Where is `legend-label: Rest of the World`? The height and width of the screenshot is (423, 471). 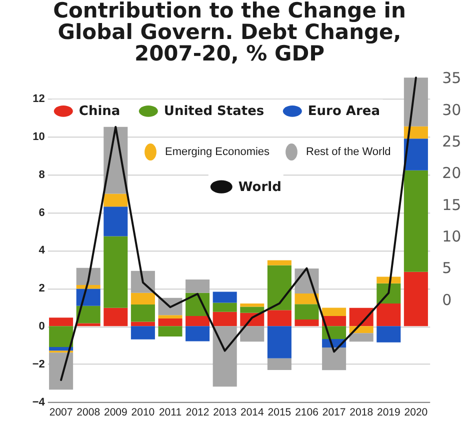 legend-label: Rest of the World is located at coordinates (348, 152).